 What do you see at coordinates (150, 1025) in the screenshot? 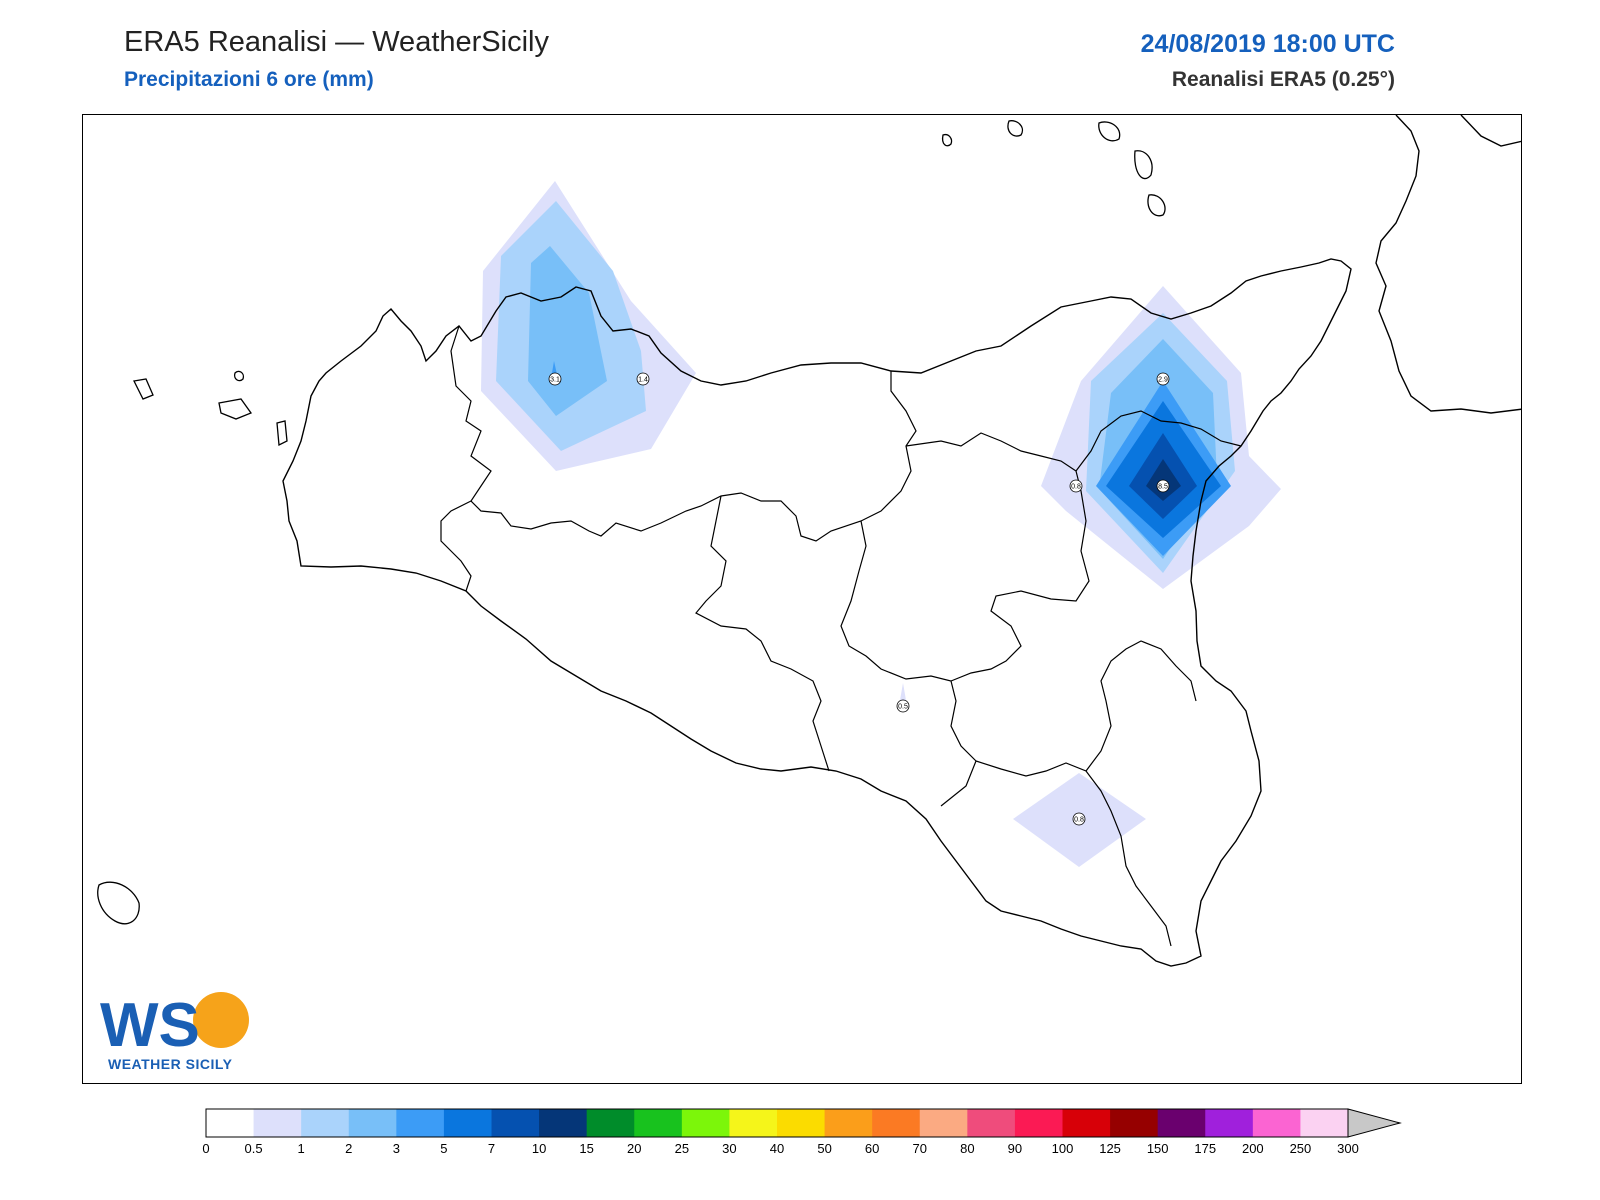
I see `logo-letters: WS` at bounding box center [150, 1025].